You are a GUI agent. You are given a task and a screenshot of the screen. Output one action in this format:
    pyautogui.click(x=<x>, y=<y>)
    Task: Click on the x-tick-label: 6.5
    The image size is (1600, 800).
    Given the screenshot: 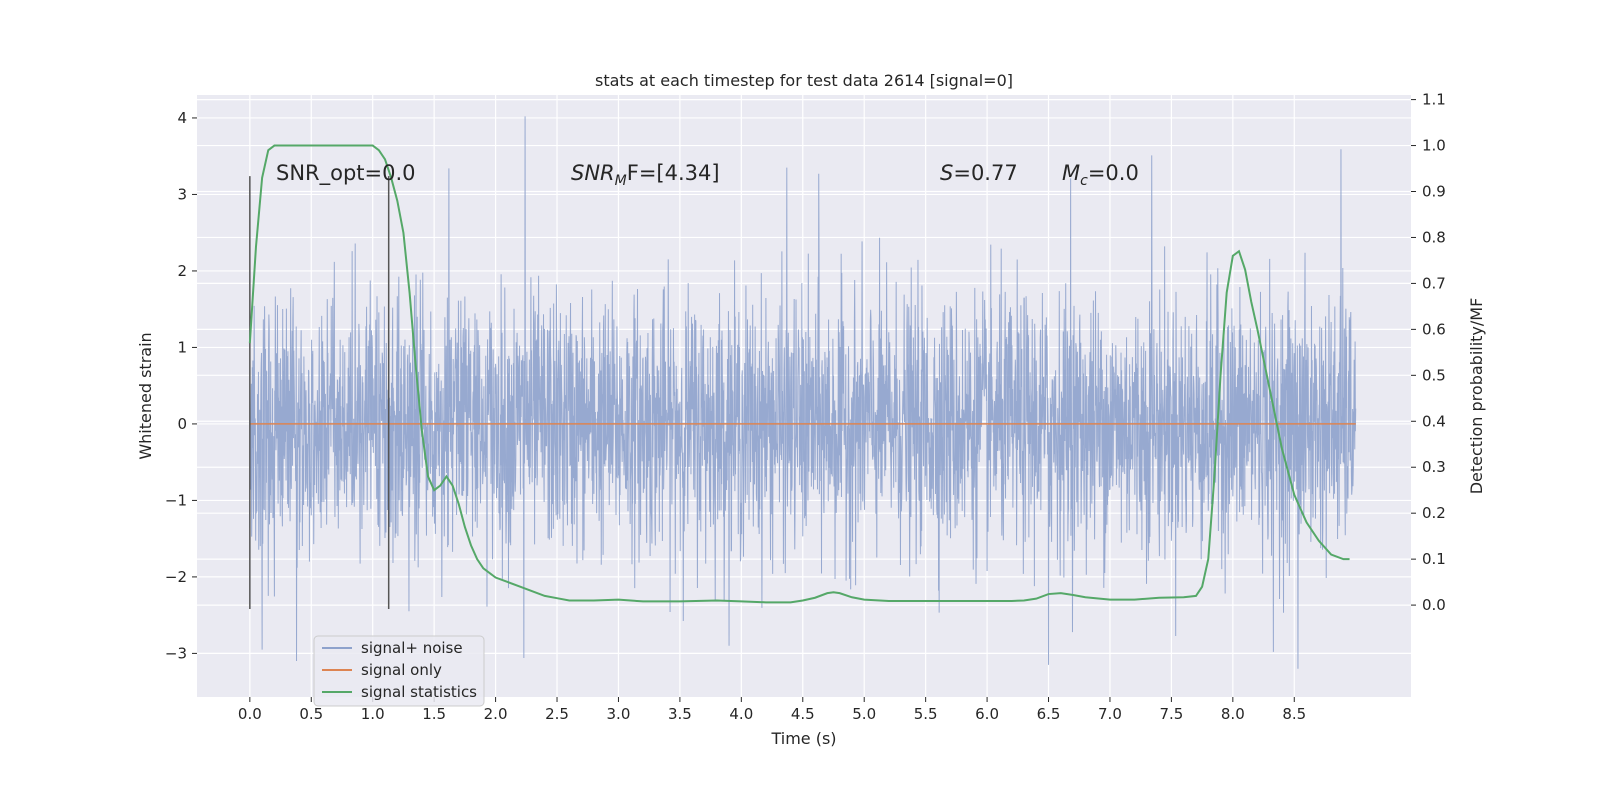 What is the action you would take?
    pyautogui.click(x=1049, y=714)
    